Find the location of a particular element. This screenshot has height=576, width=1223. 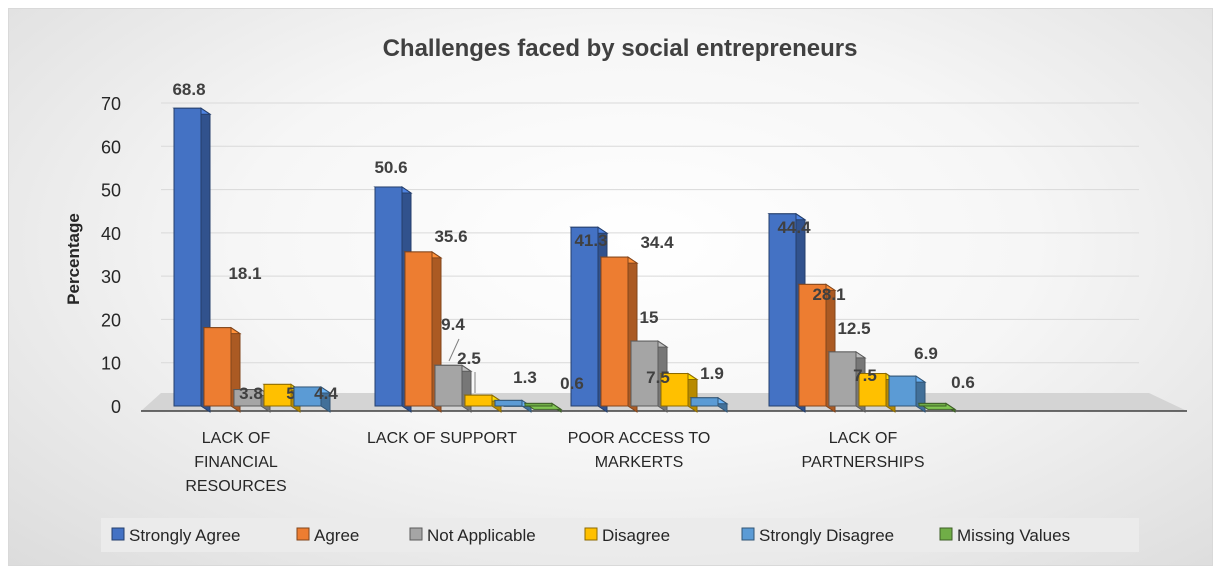

data-label: 2.5 is located at coordinates (469, 358).